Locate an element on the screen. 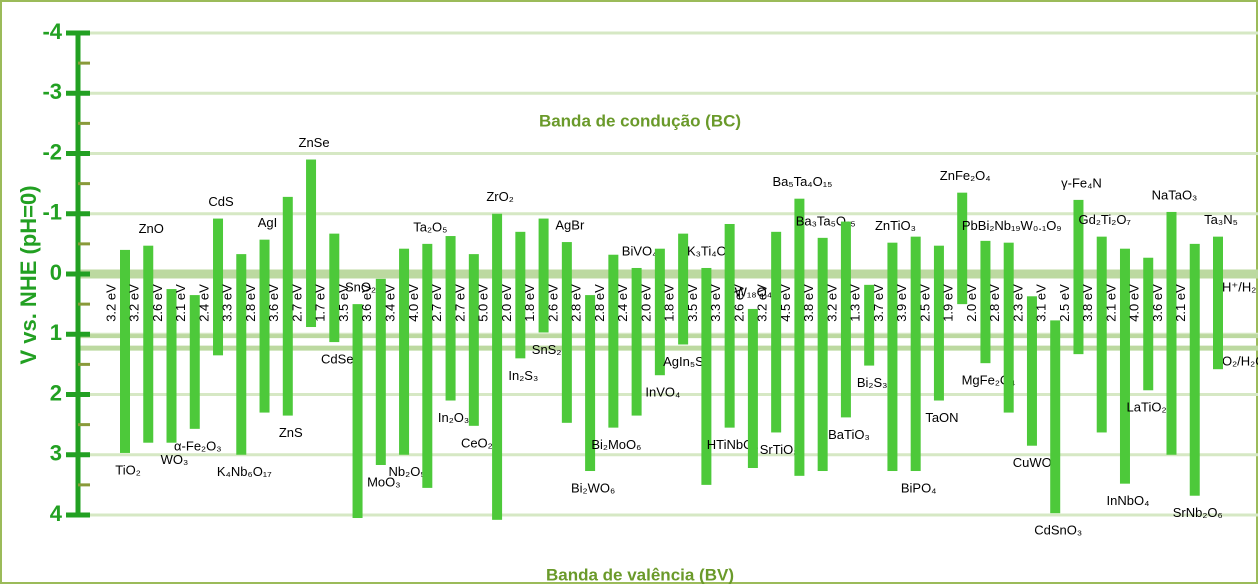  material-label: ZnTiO₃ is located at coordinates (895, 225).